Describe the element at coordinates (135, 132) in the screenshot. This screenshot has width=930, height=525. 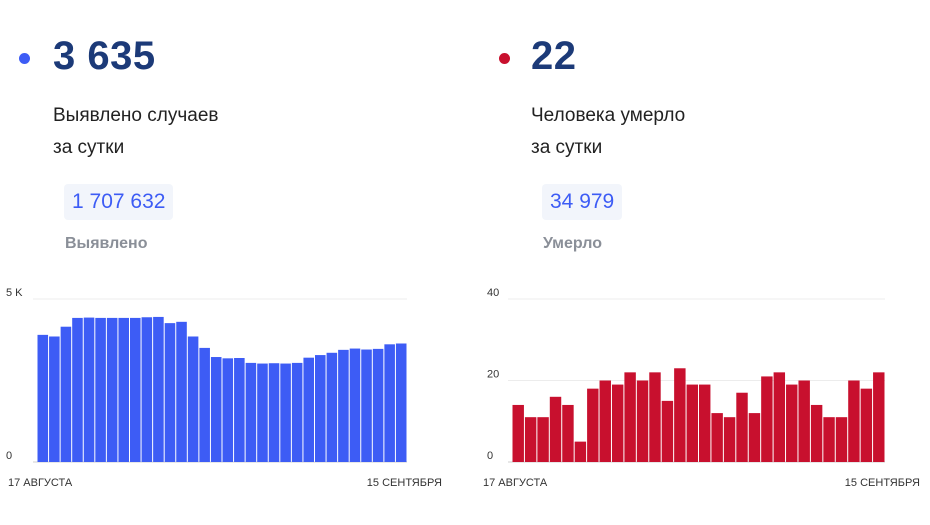
I see `cases-description: Выявлено случаев за сутки` at that location.